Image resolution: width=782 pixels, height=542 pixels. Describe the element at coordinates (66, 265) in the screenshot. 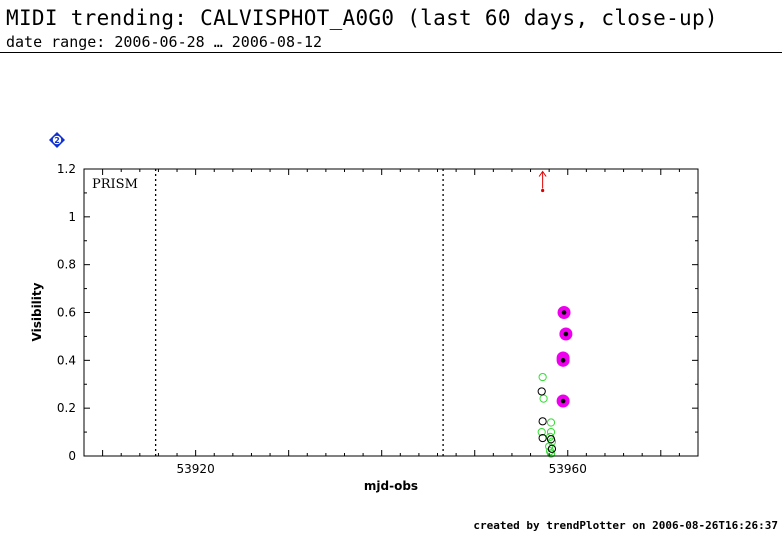

I see `y-tick-label: 0.8` at that location.